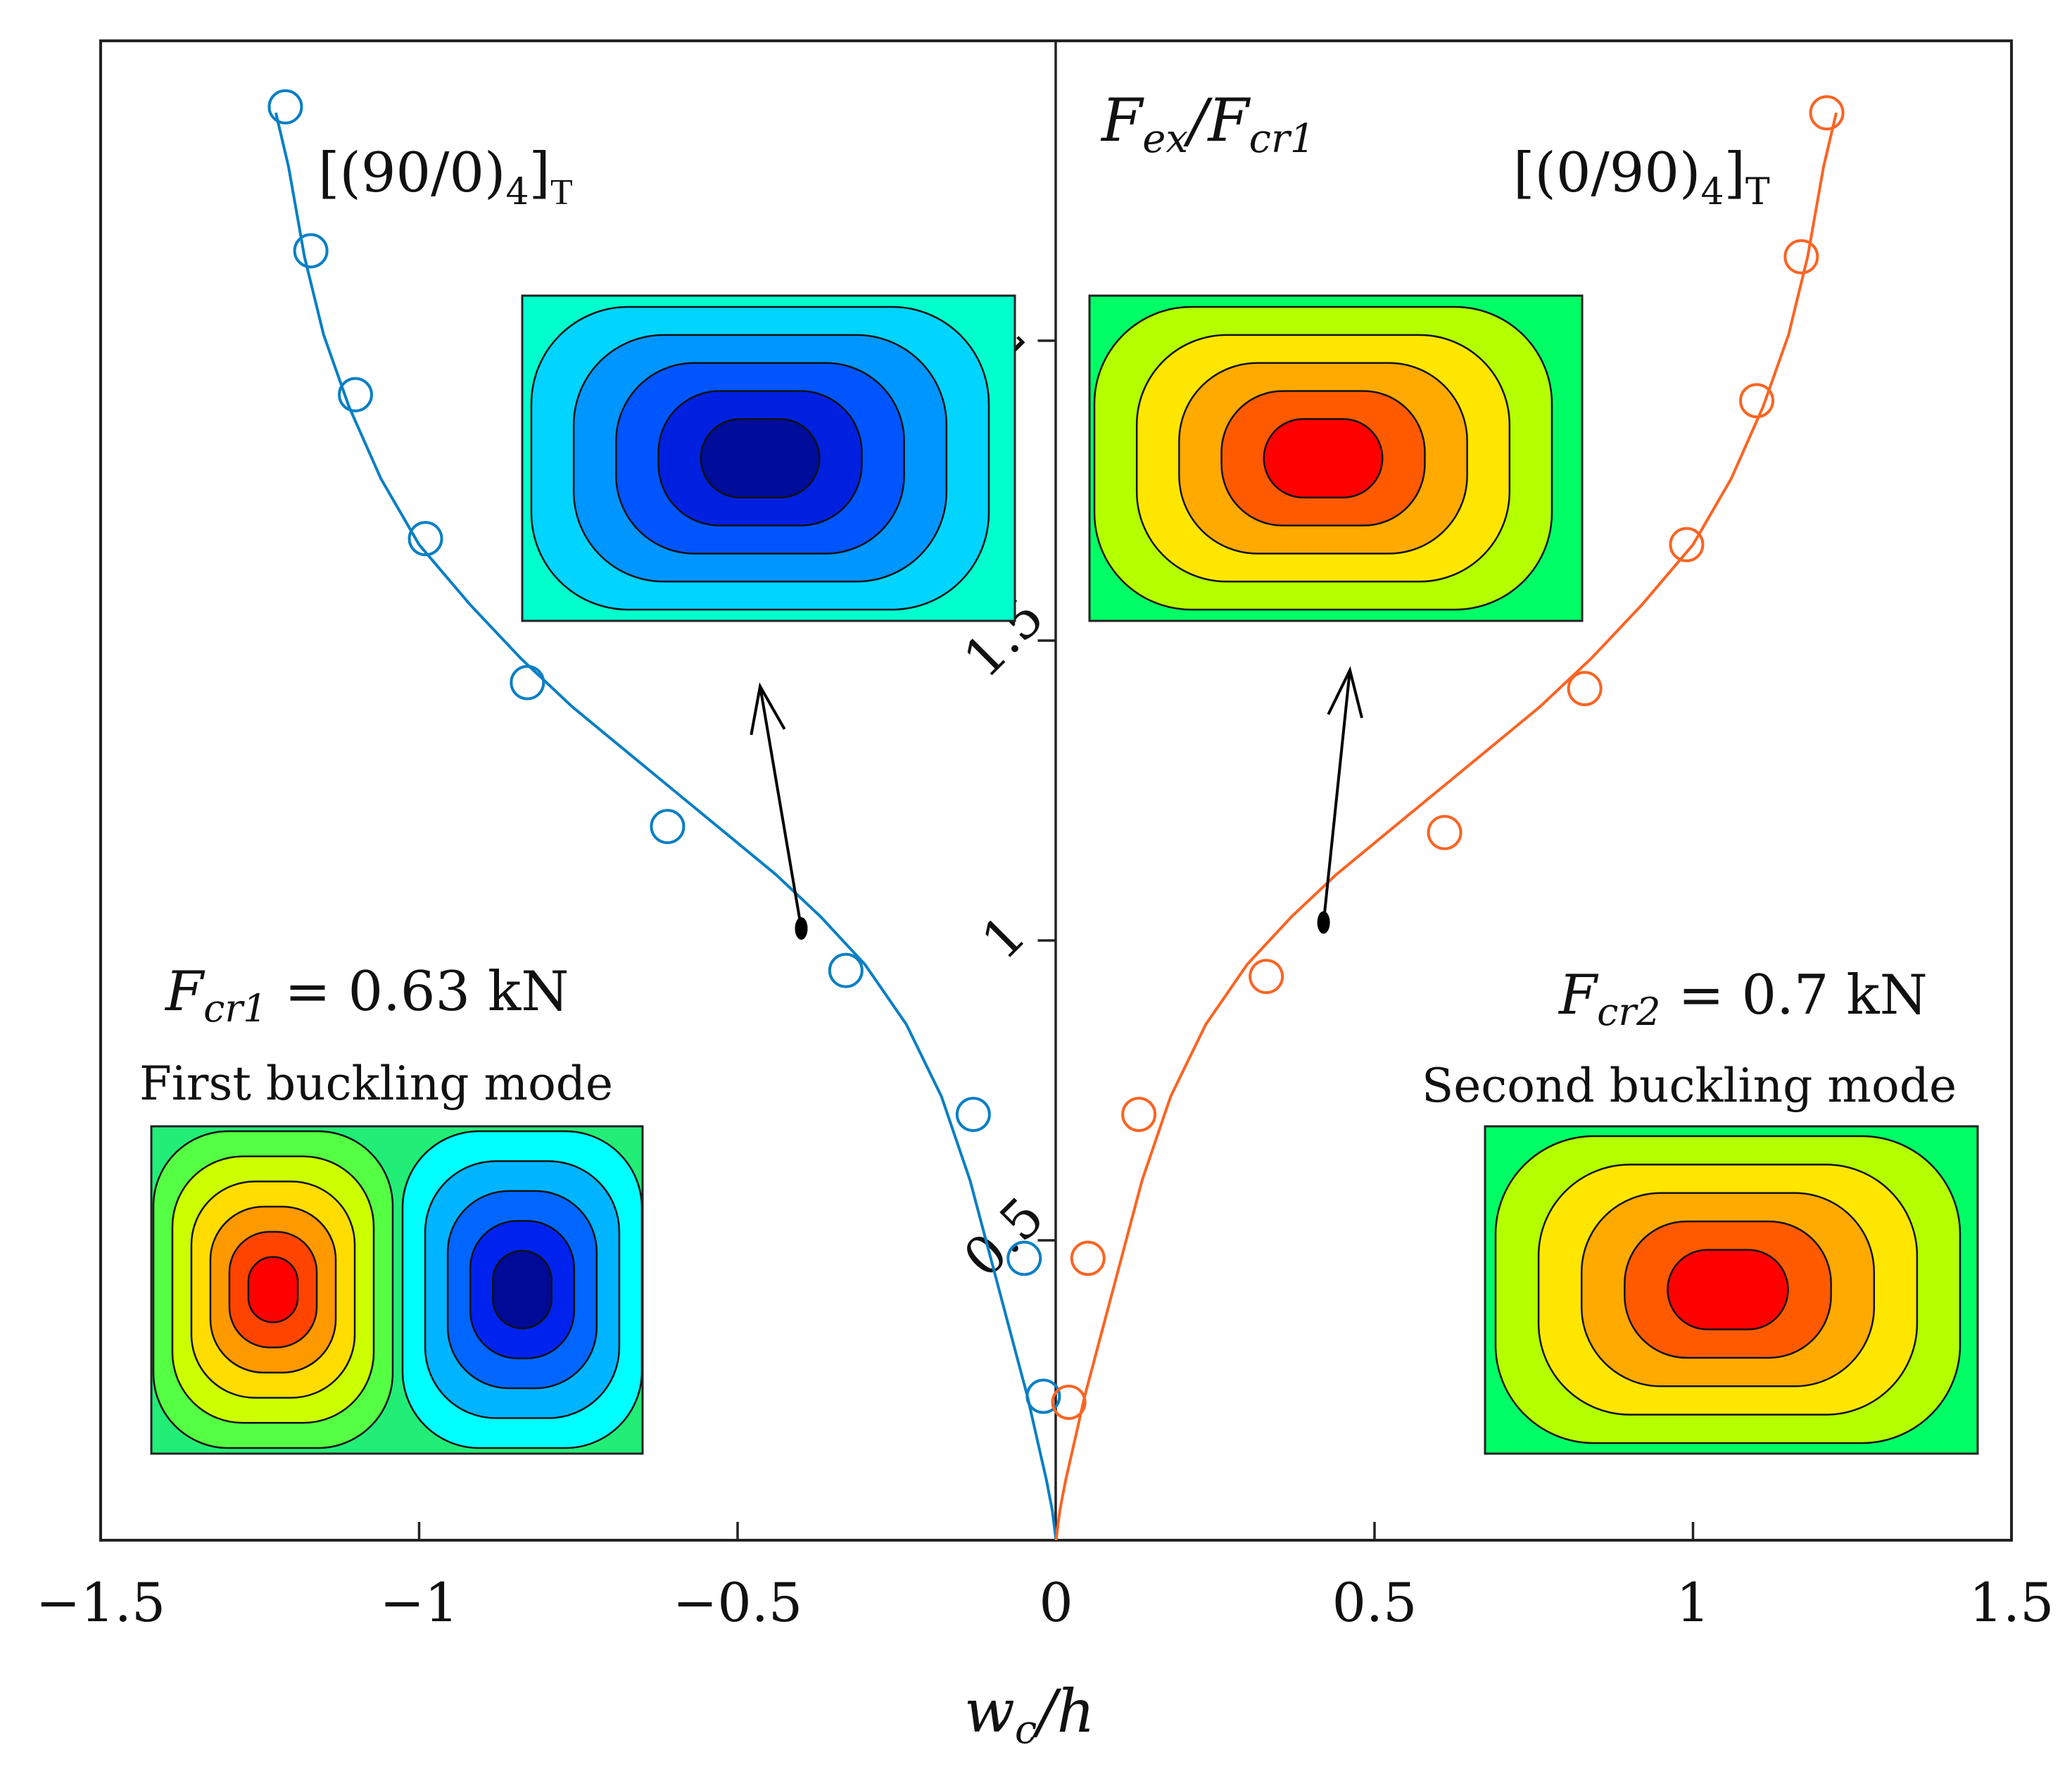 This screenshot has height=1769, width=2072. I want to click on inset-mode-shape-right, so click(1336, 458).